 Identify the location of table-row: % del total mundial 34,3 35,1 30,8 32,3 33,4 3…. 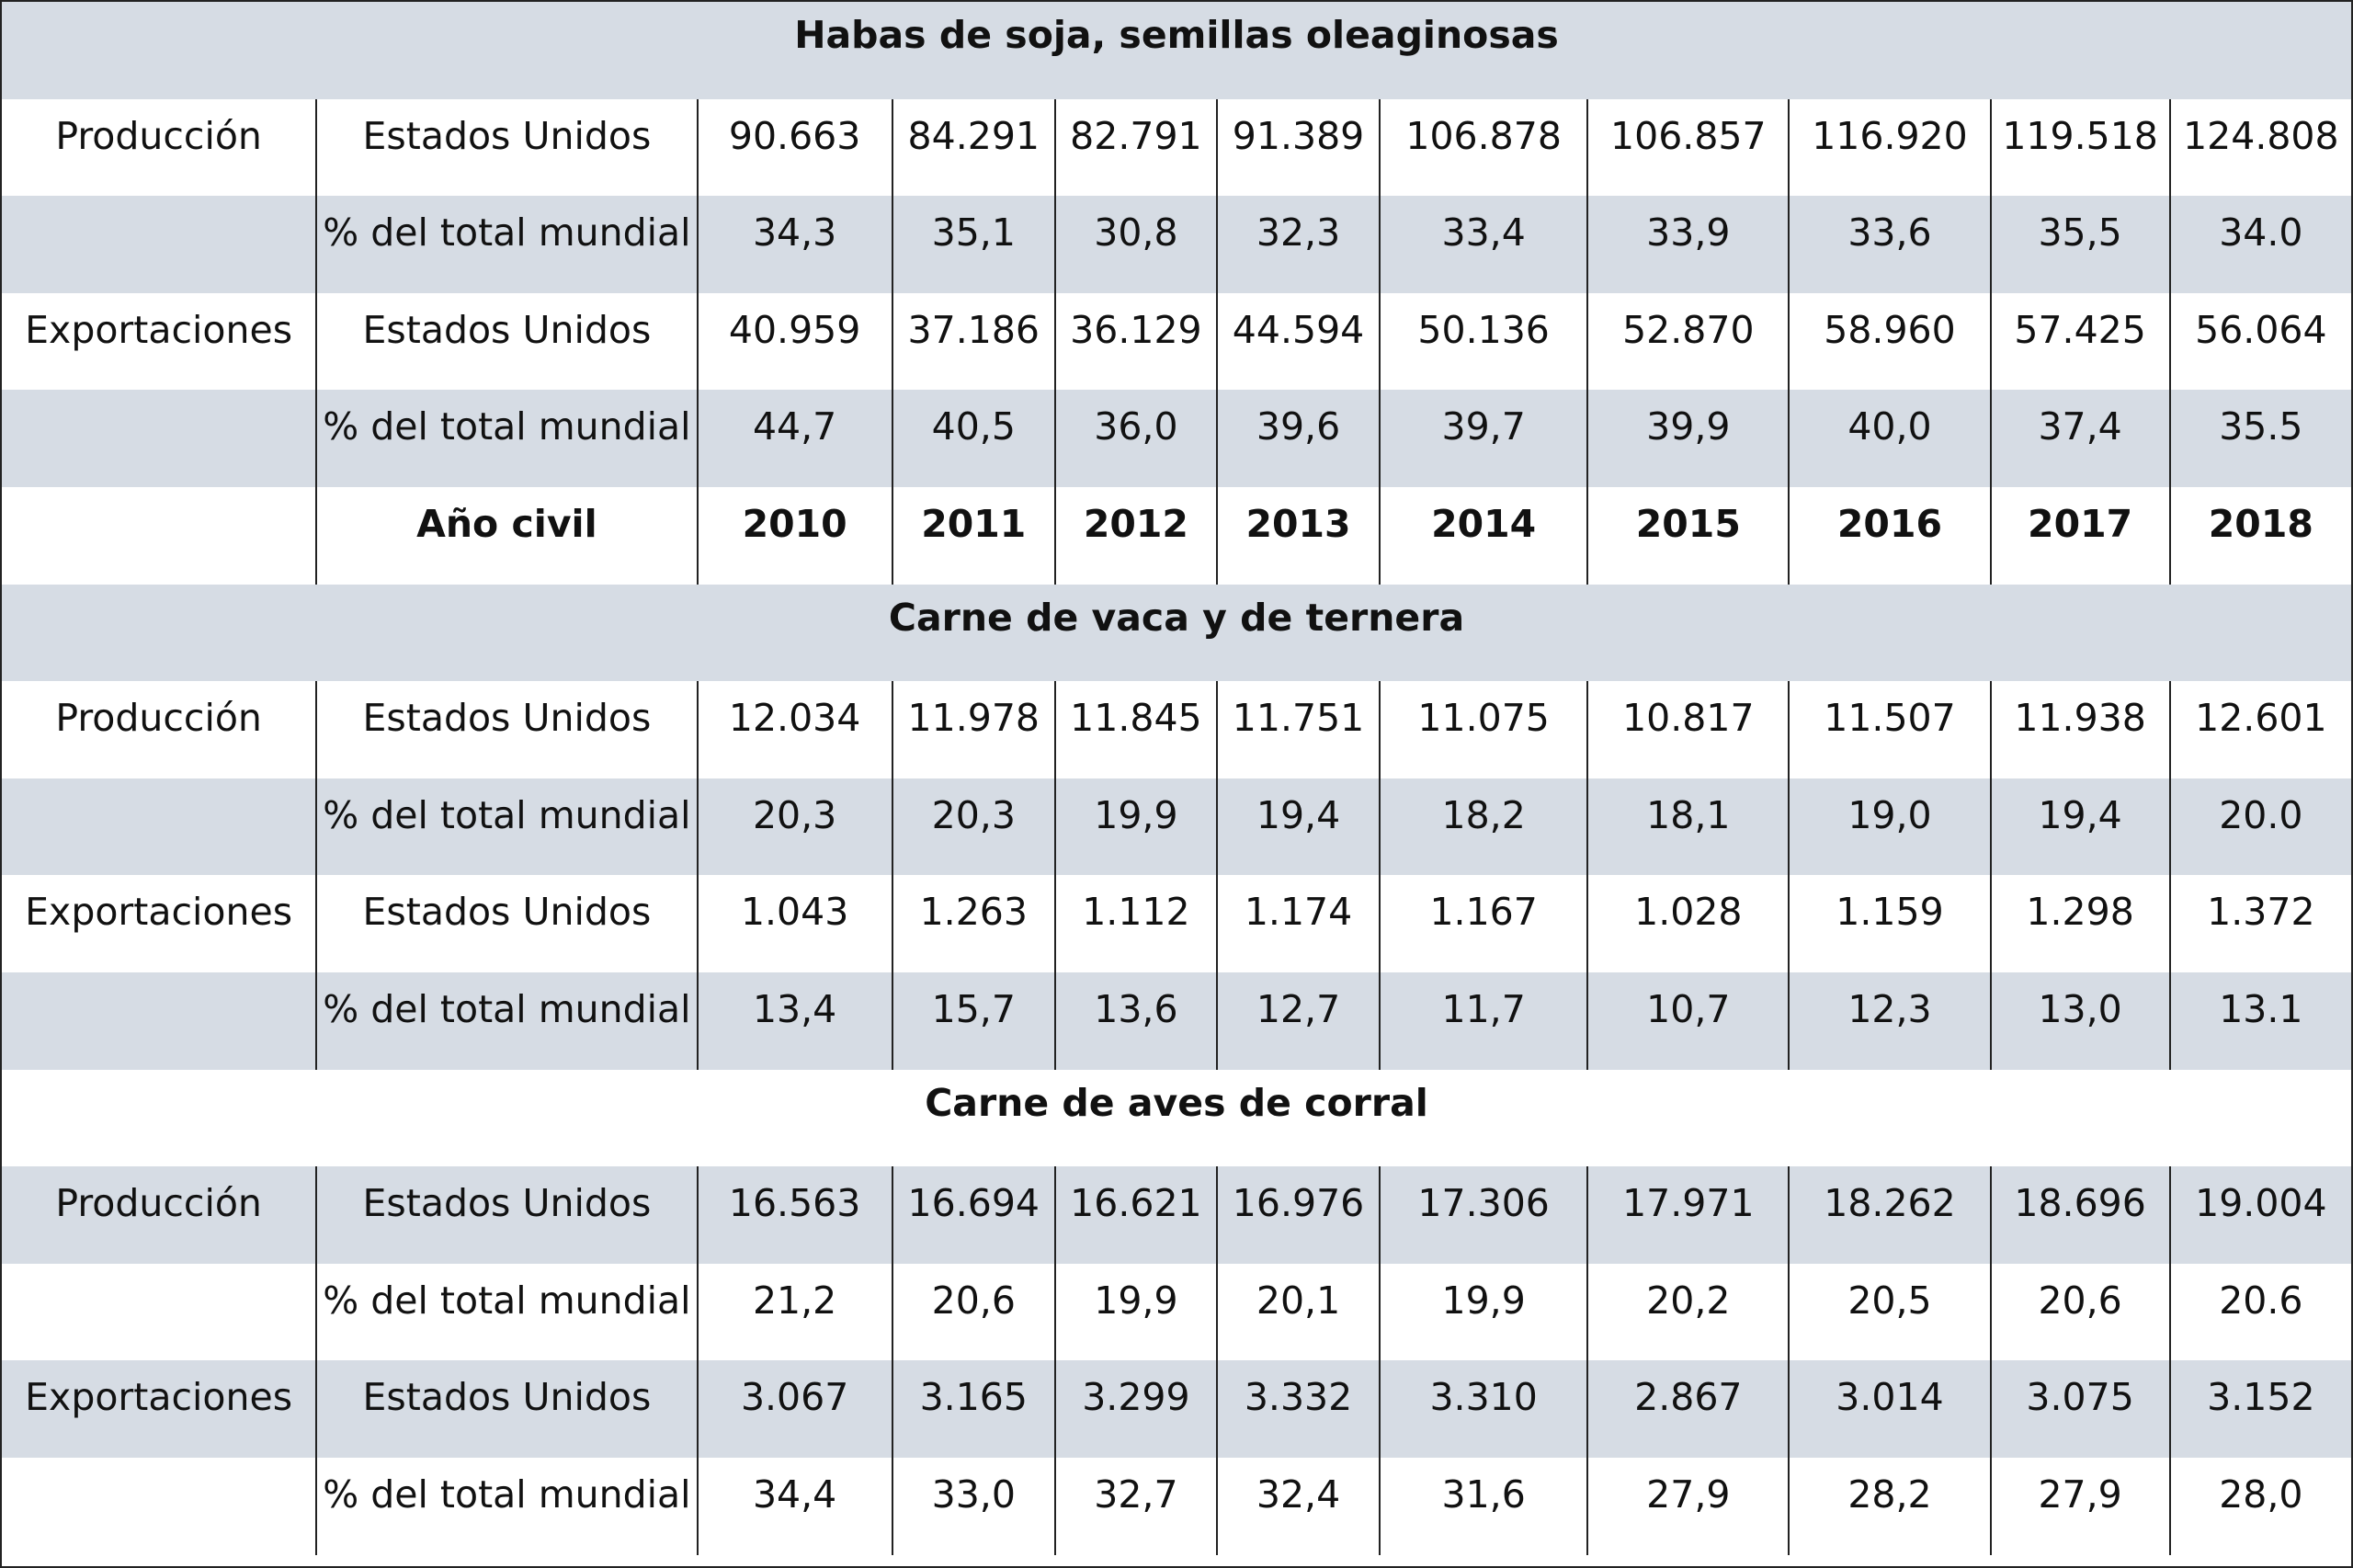
(1176, 244).